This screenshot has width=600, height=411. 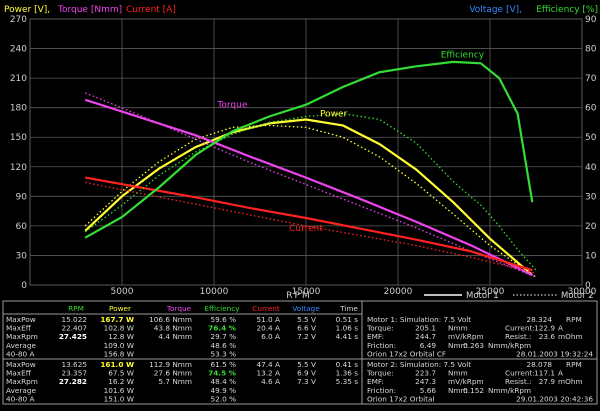 I want to click on motor2-cell-current: 4.6 A, so click(x=270, y=381).